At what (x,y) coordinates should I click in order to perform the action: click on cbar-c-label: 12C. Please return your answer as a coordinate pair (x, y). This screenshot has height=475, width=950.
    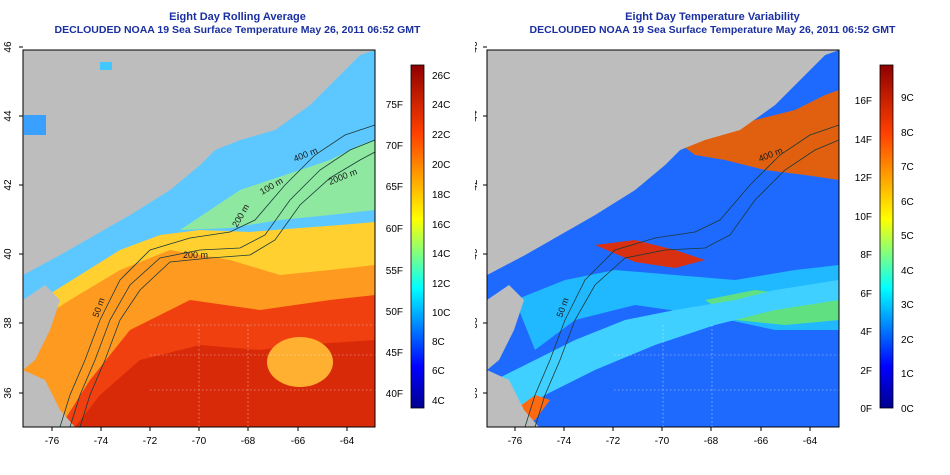
    Looking at the image, I should click on (441, 284).